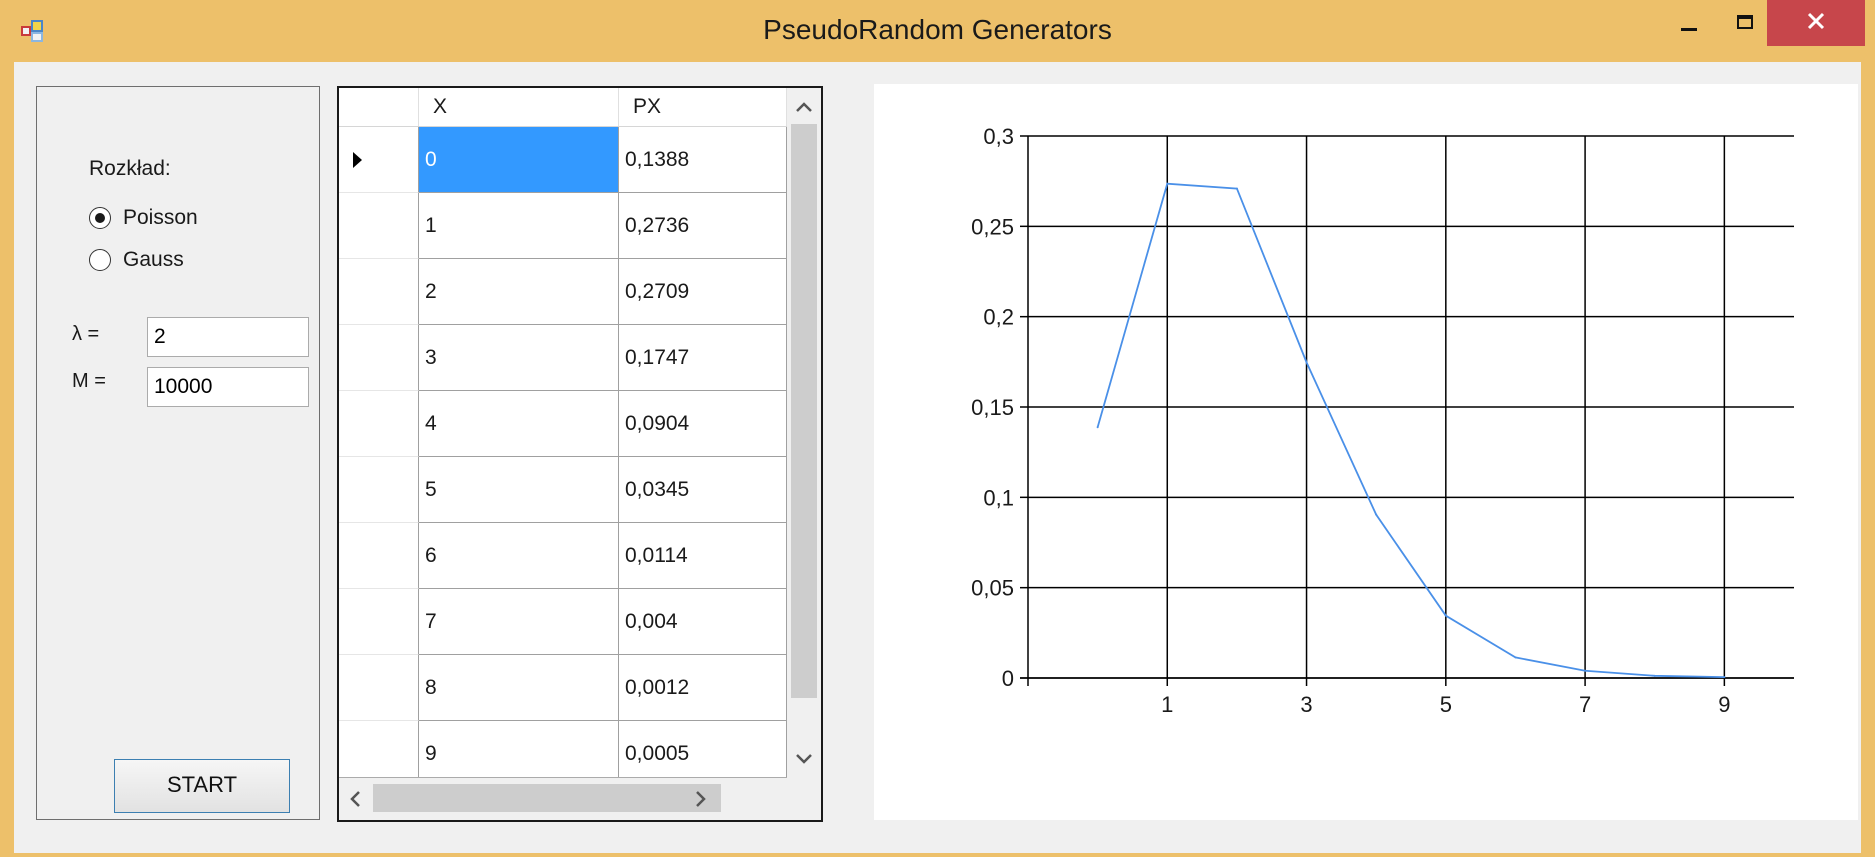  I want to click on cell-x: 5, so click(519, 490).